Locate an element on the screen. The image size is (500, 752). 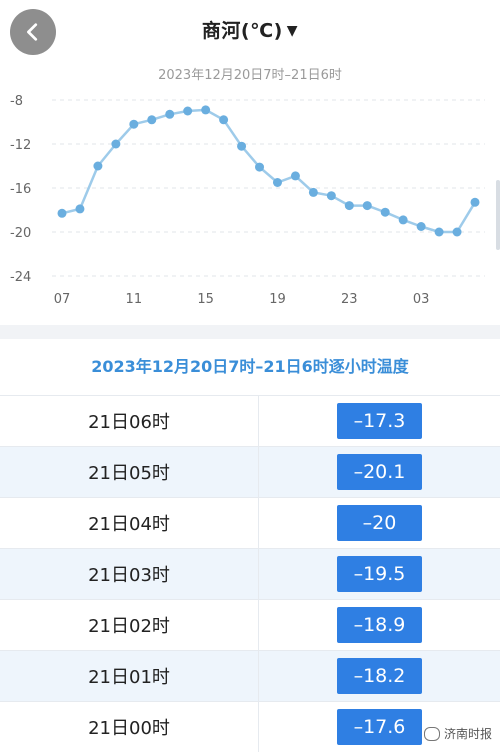
table-title: 2023年12月20日7时–21日6时逐小时温度 is located at coordinates (250, 367).